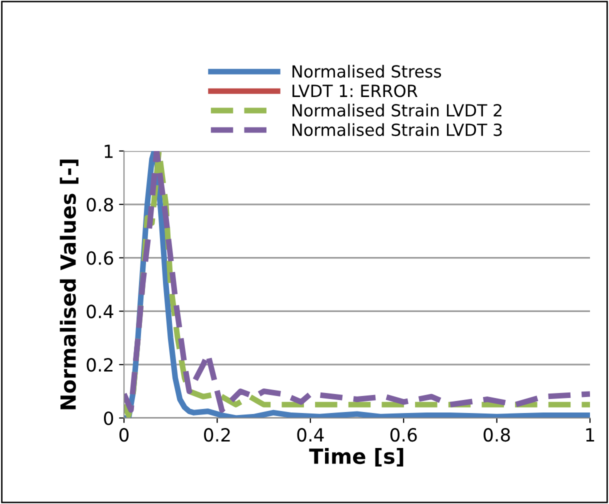  What do you see at coordinates (355, 91) in the screenshot?
I see `legend-label: LVDT 1: ERROR` at bounding box center [355, 91].